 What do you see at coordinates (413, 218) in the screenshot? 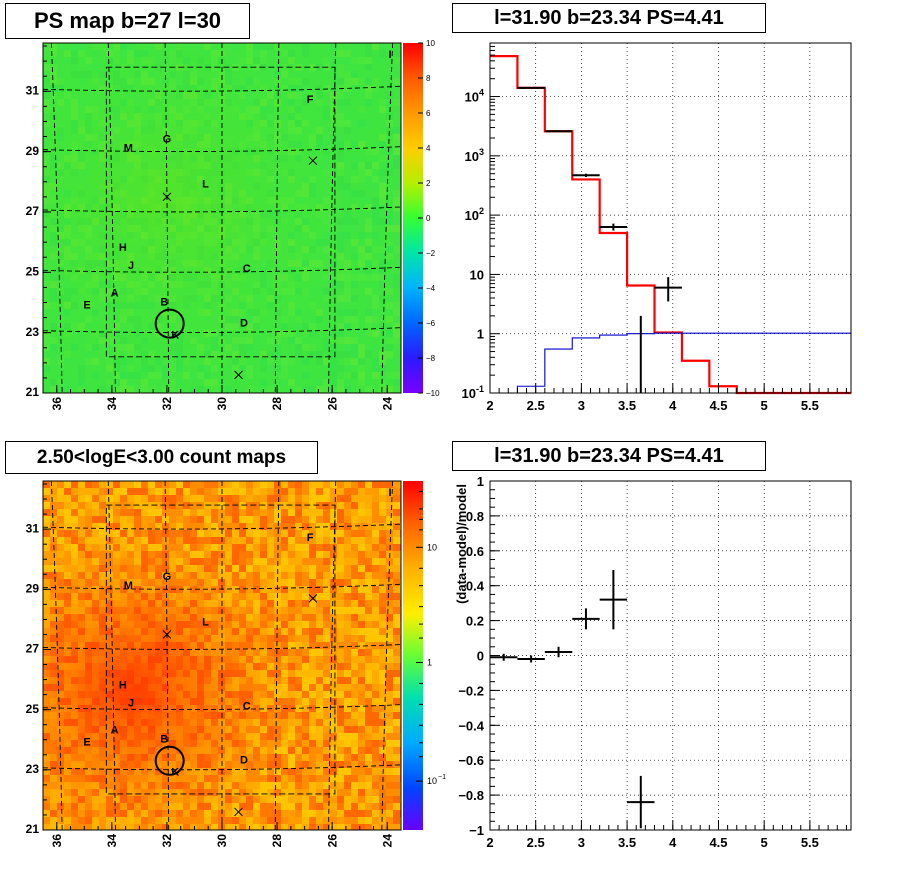
I see `ps-colorbar` at bounding box center [413, 218].